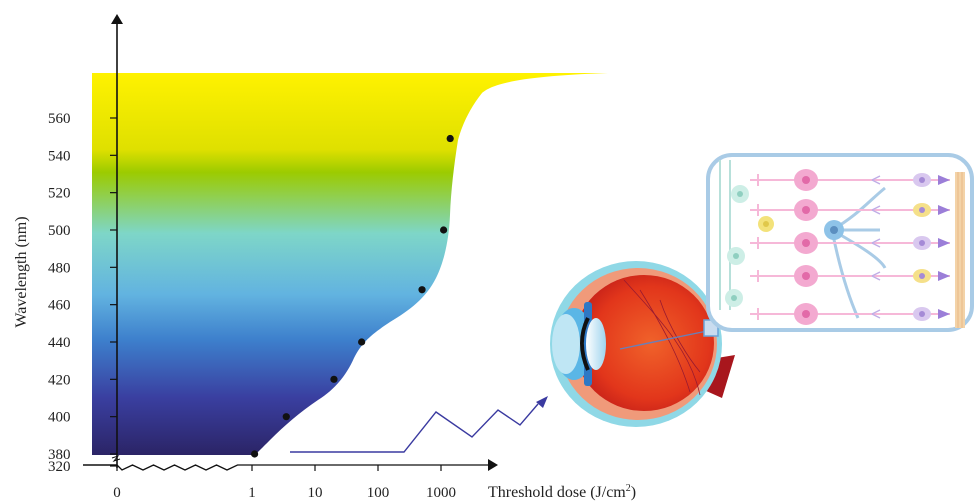 This screenshot has height=502, width=976. What do you see at coordinates (59, 231) in the screenshot?
I see `y-tick-label: 500` at bounding box center [59, 231].